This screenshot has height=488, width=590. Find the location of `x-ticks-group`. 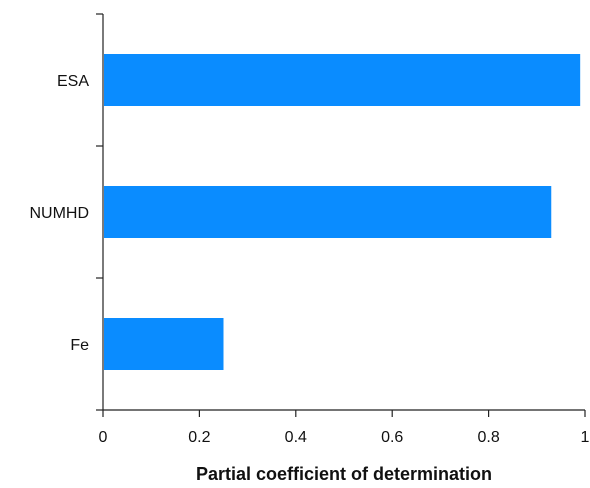

x-ticks-group is located at coordinates (344, 413).